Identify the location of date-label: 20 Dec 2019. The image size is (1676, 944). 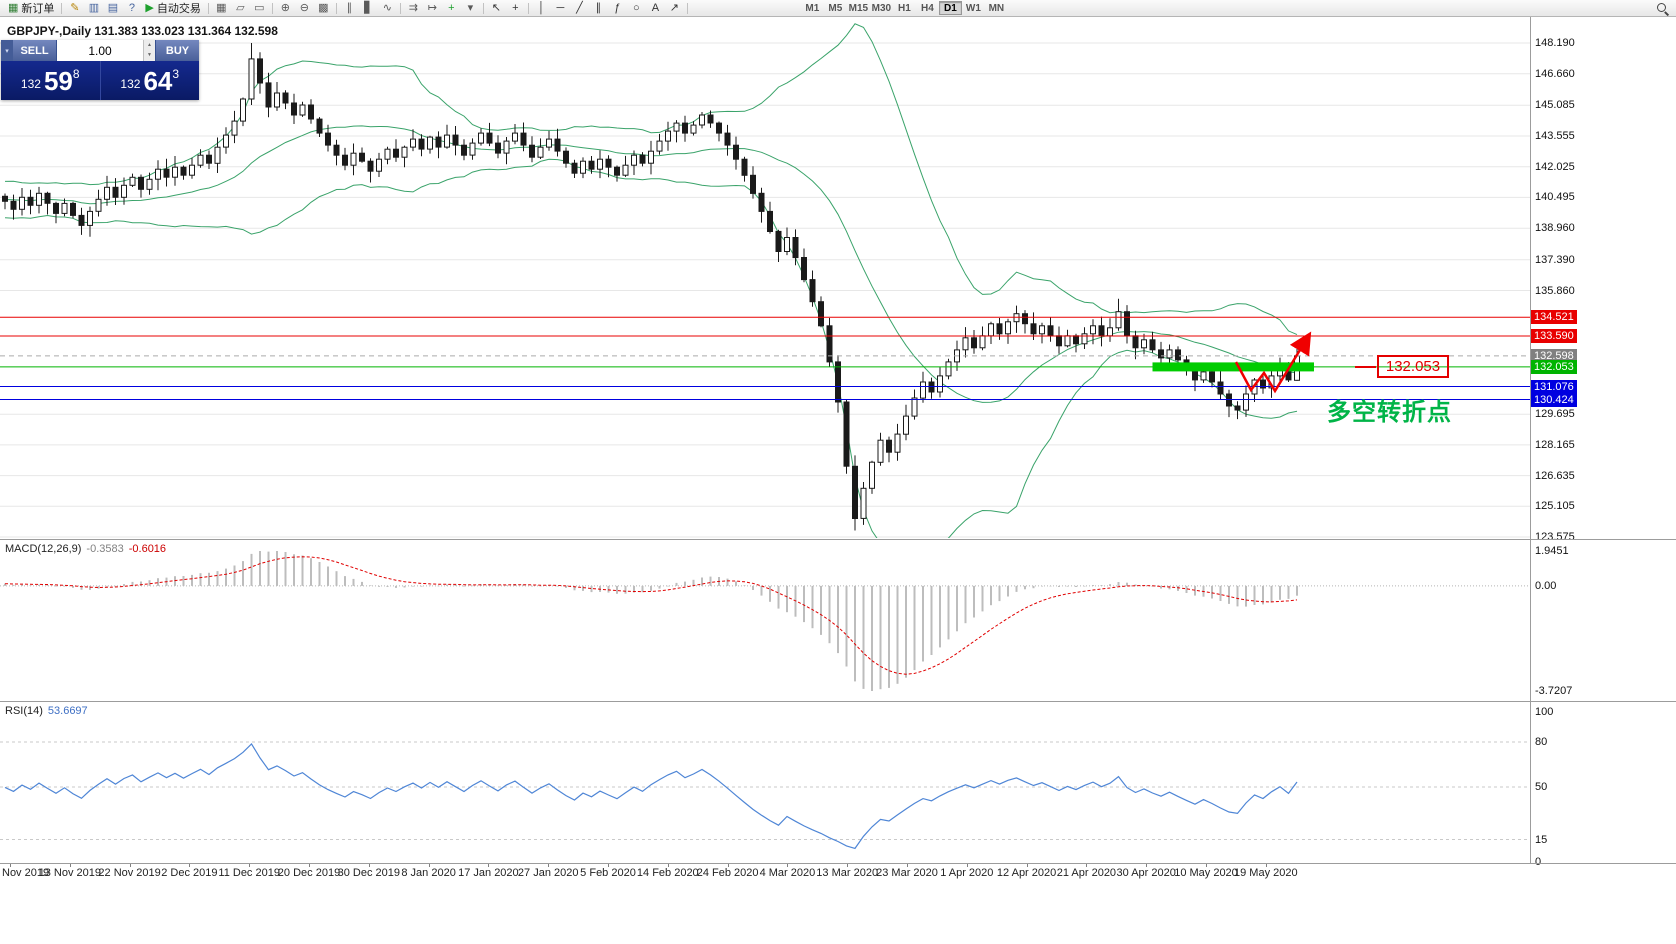
(309, 873).